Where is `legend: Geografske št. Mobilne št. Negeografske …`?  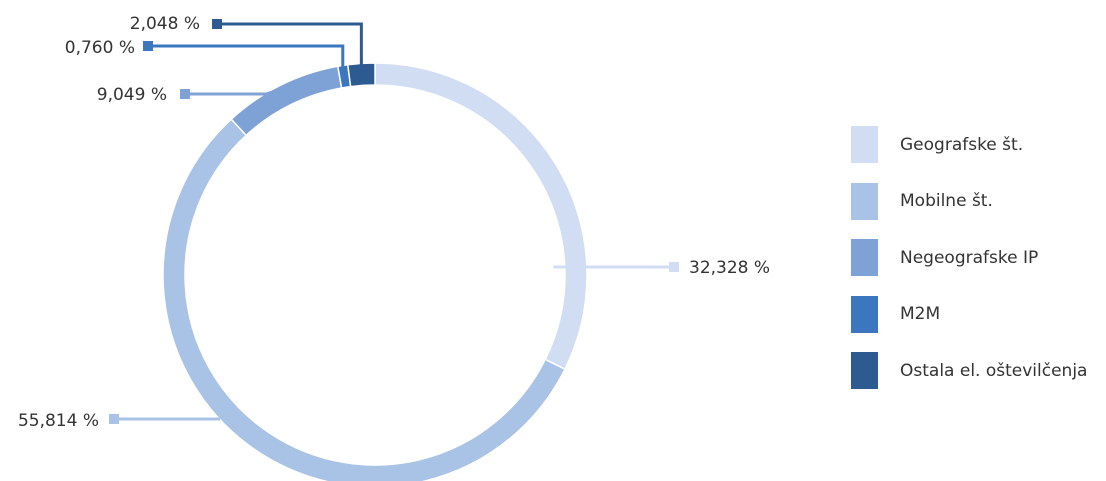 legend: Geografske št. Mobilne št. Negeografske … is located at coordinates (978, 267).